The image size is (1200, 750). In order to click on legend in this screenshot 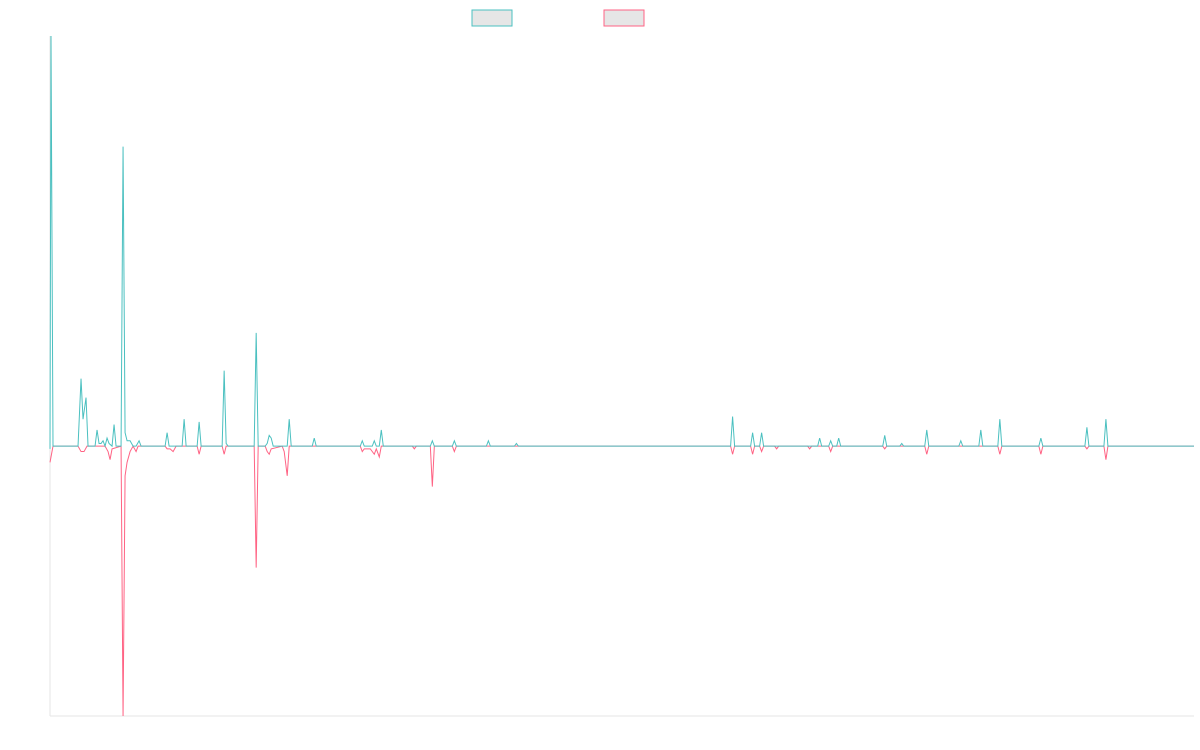, I will do `click(558, 18)`.